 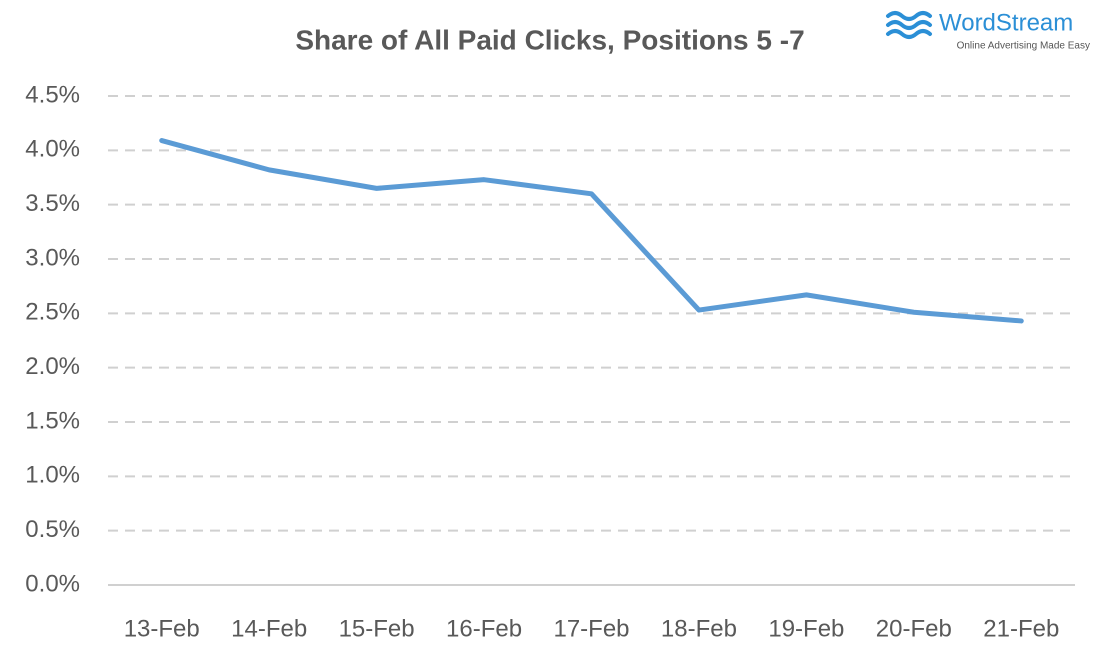 I want to click on x-tick-label: 21-Feb, so click(x=1021, y=628).